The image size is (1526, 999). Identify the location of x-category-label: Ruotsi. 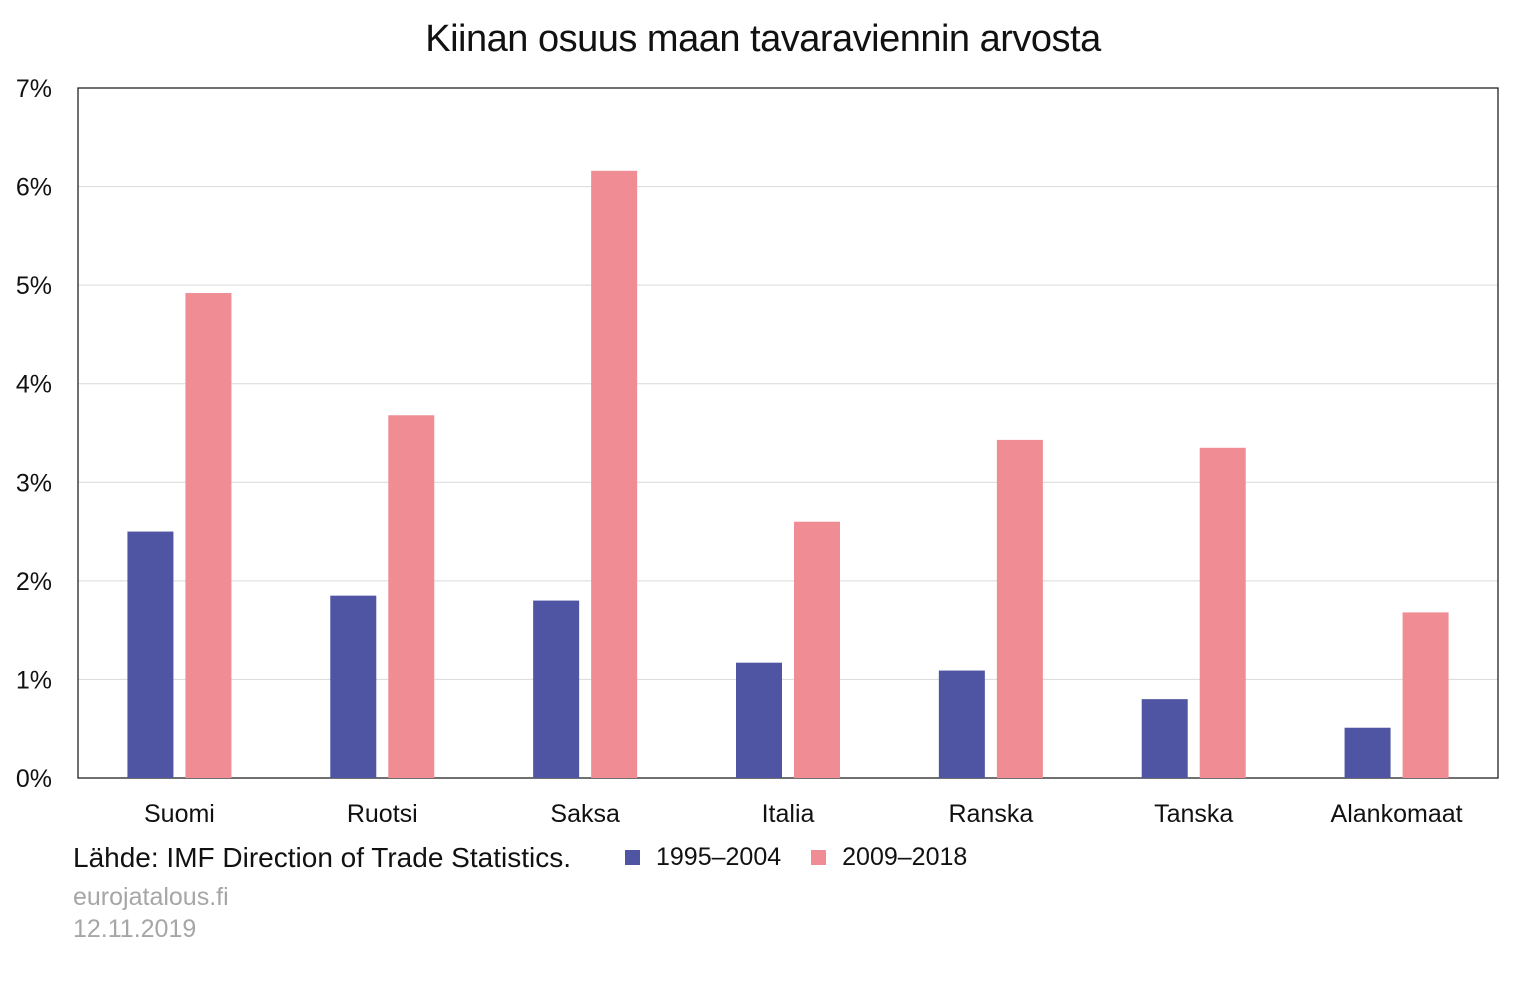
(382, 814).